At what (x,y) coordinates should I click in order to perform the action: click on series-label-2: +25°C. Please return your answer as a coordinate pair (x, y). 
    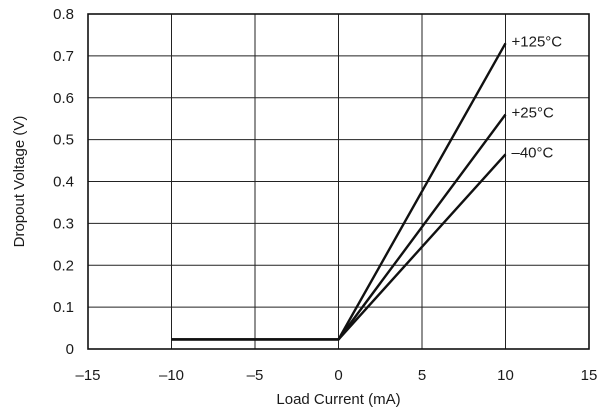
    Looking at the image, I should click on (533, 113).